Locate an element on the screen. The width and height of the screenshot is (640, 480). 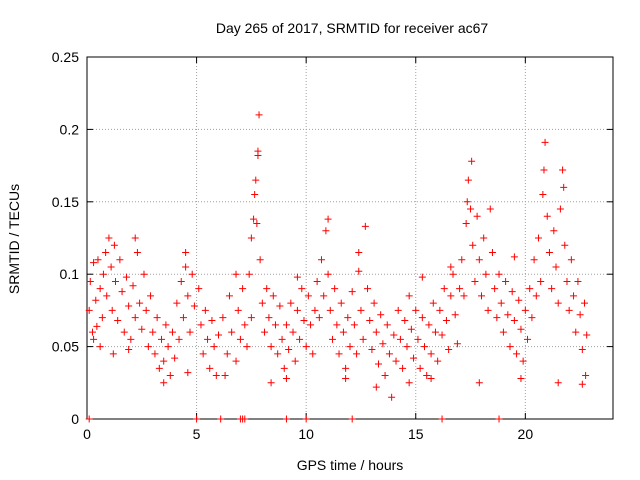
y-tick-label: 0.05 is located at coordinates (65, 347).